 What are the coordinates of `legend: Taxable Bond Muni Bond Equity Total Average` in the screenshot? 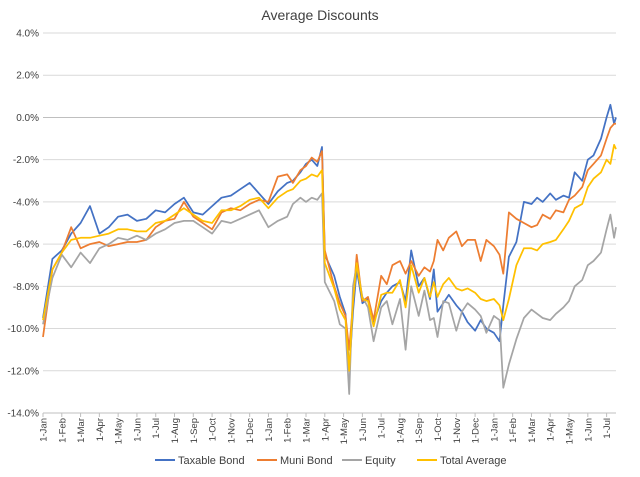 It's located at (330, 461).